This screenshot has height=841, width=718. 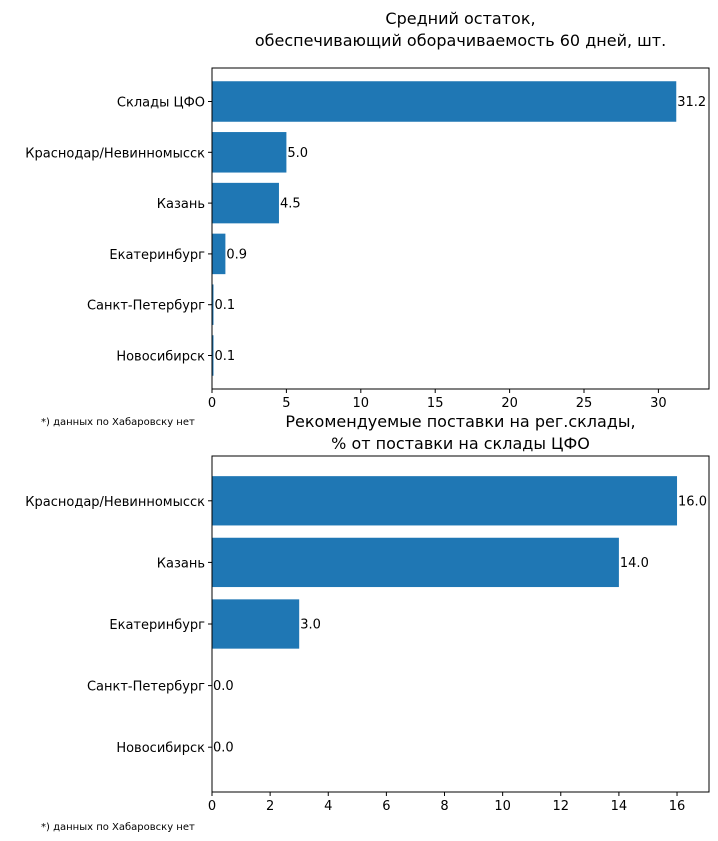 What do you see at coordinates (161, 103) in the screenshot?
I see `category-label: Склады ЦФО` at bounding box center [161, 103].